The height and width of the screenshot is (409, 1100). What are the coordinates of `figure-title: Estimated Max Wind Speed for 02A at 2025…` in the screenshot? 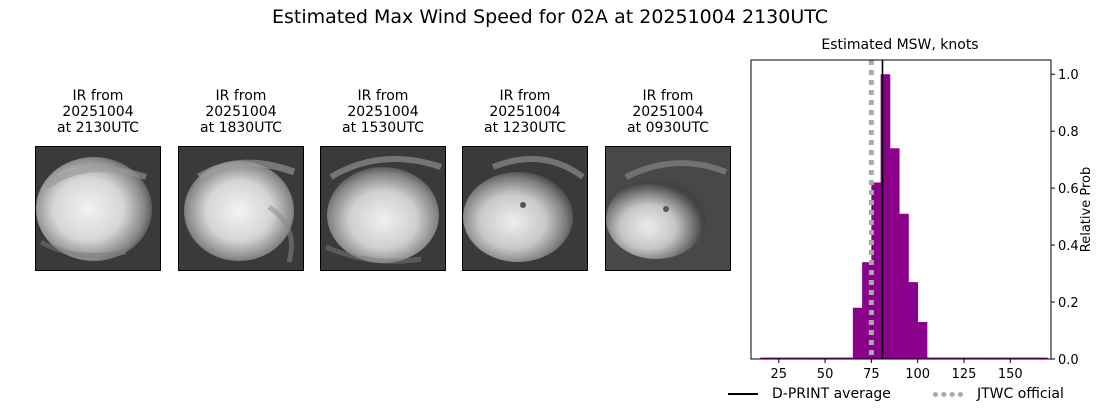 It's located at (549, 17).